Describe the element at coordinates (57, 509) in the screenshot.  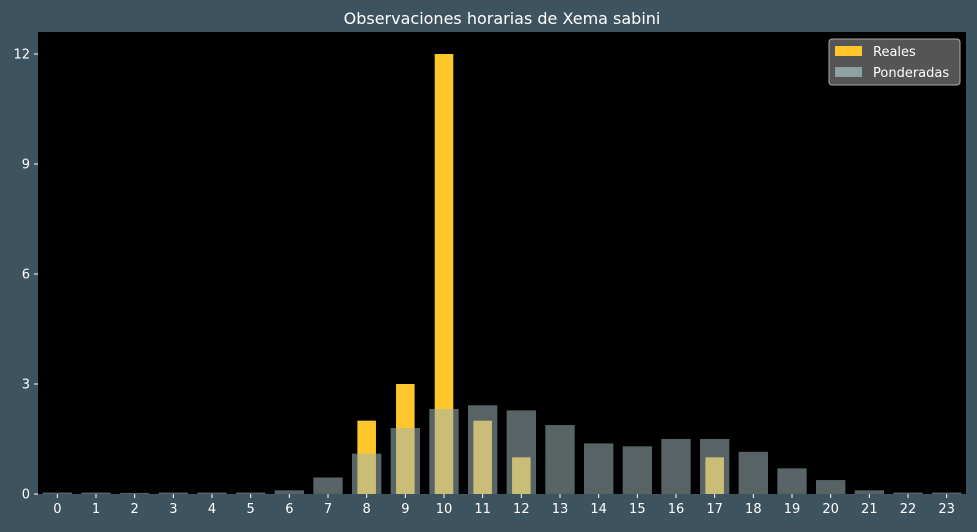
I see `x-tick-label: 0` at that location.